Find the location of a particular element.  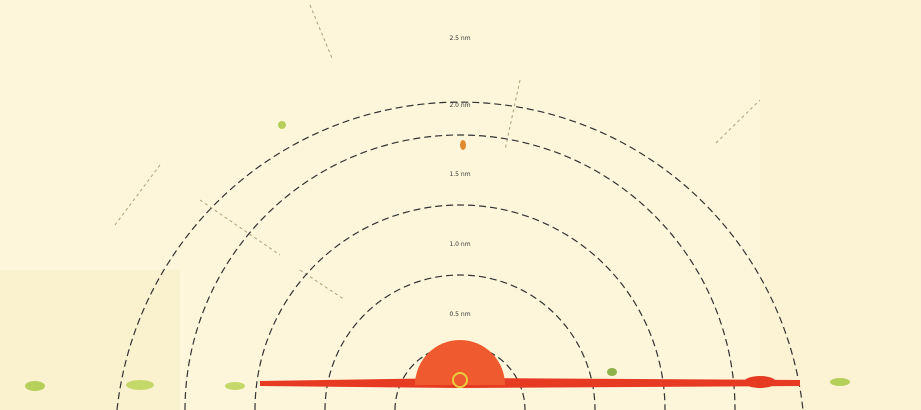

range-label: 0.5 nm is located at coordinates (459, 314).